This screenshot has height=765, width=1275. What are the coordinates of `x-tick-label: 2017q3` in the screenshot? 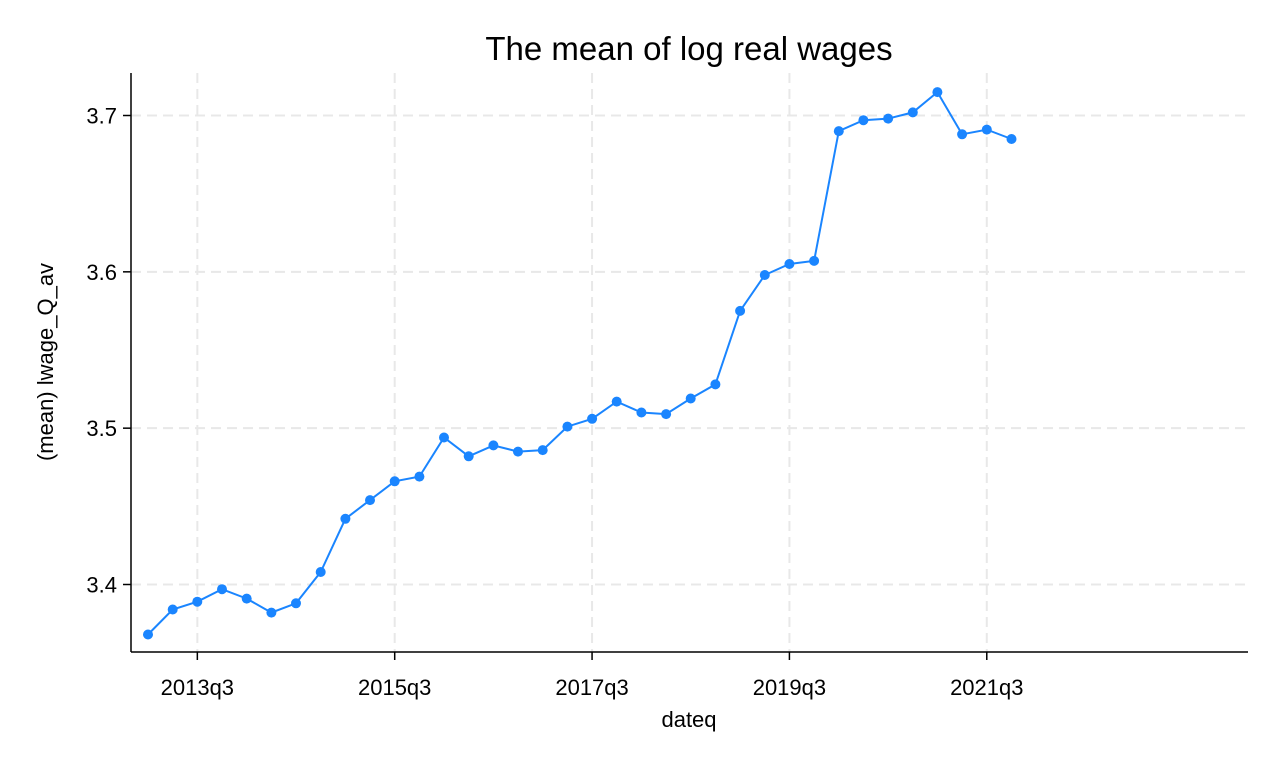 It's located at (591, 687).